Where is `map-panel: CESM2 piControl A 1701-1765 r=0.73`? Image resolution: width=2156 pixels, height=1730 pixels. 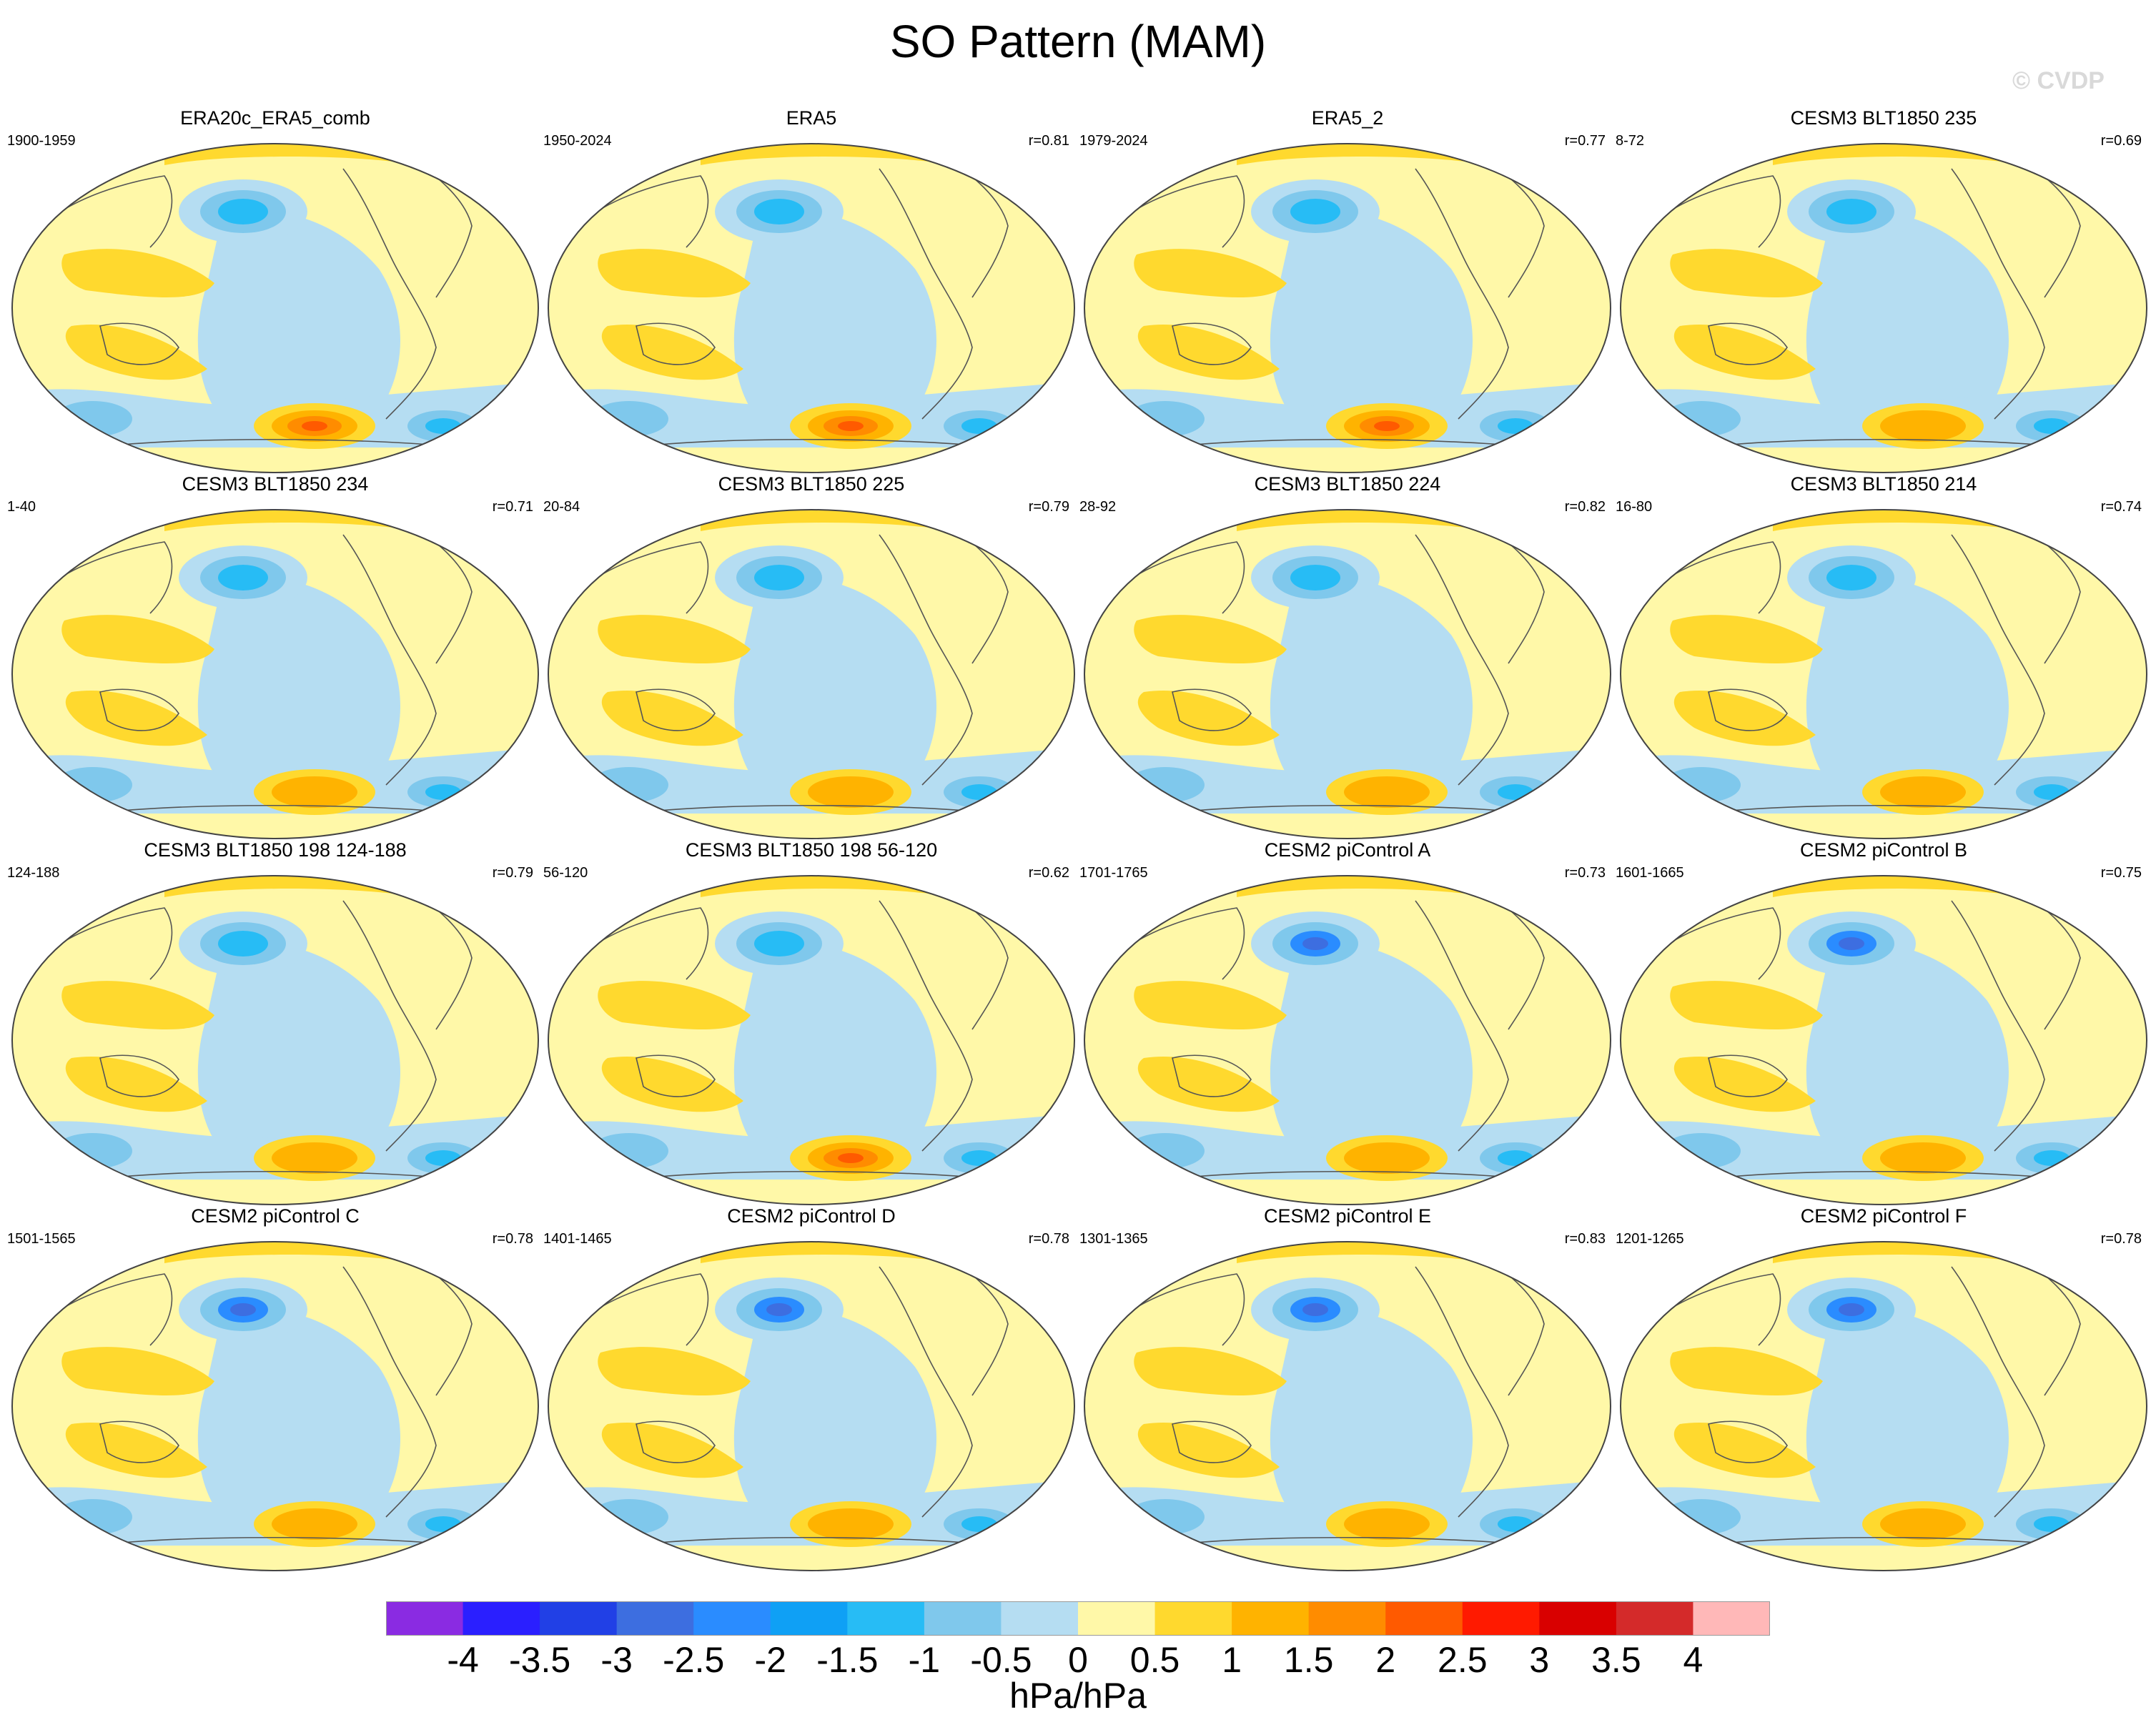
map-panel: CESM2 piControl A 1701-1765 r=0.73 is located at coordinates (1347, 1021).